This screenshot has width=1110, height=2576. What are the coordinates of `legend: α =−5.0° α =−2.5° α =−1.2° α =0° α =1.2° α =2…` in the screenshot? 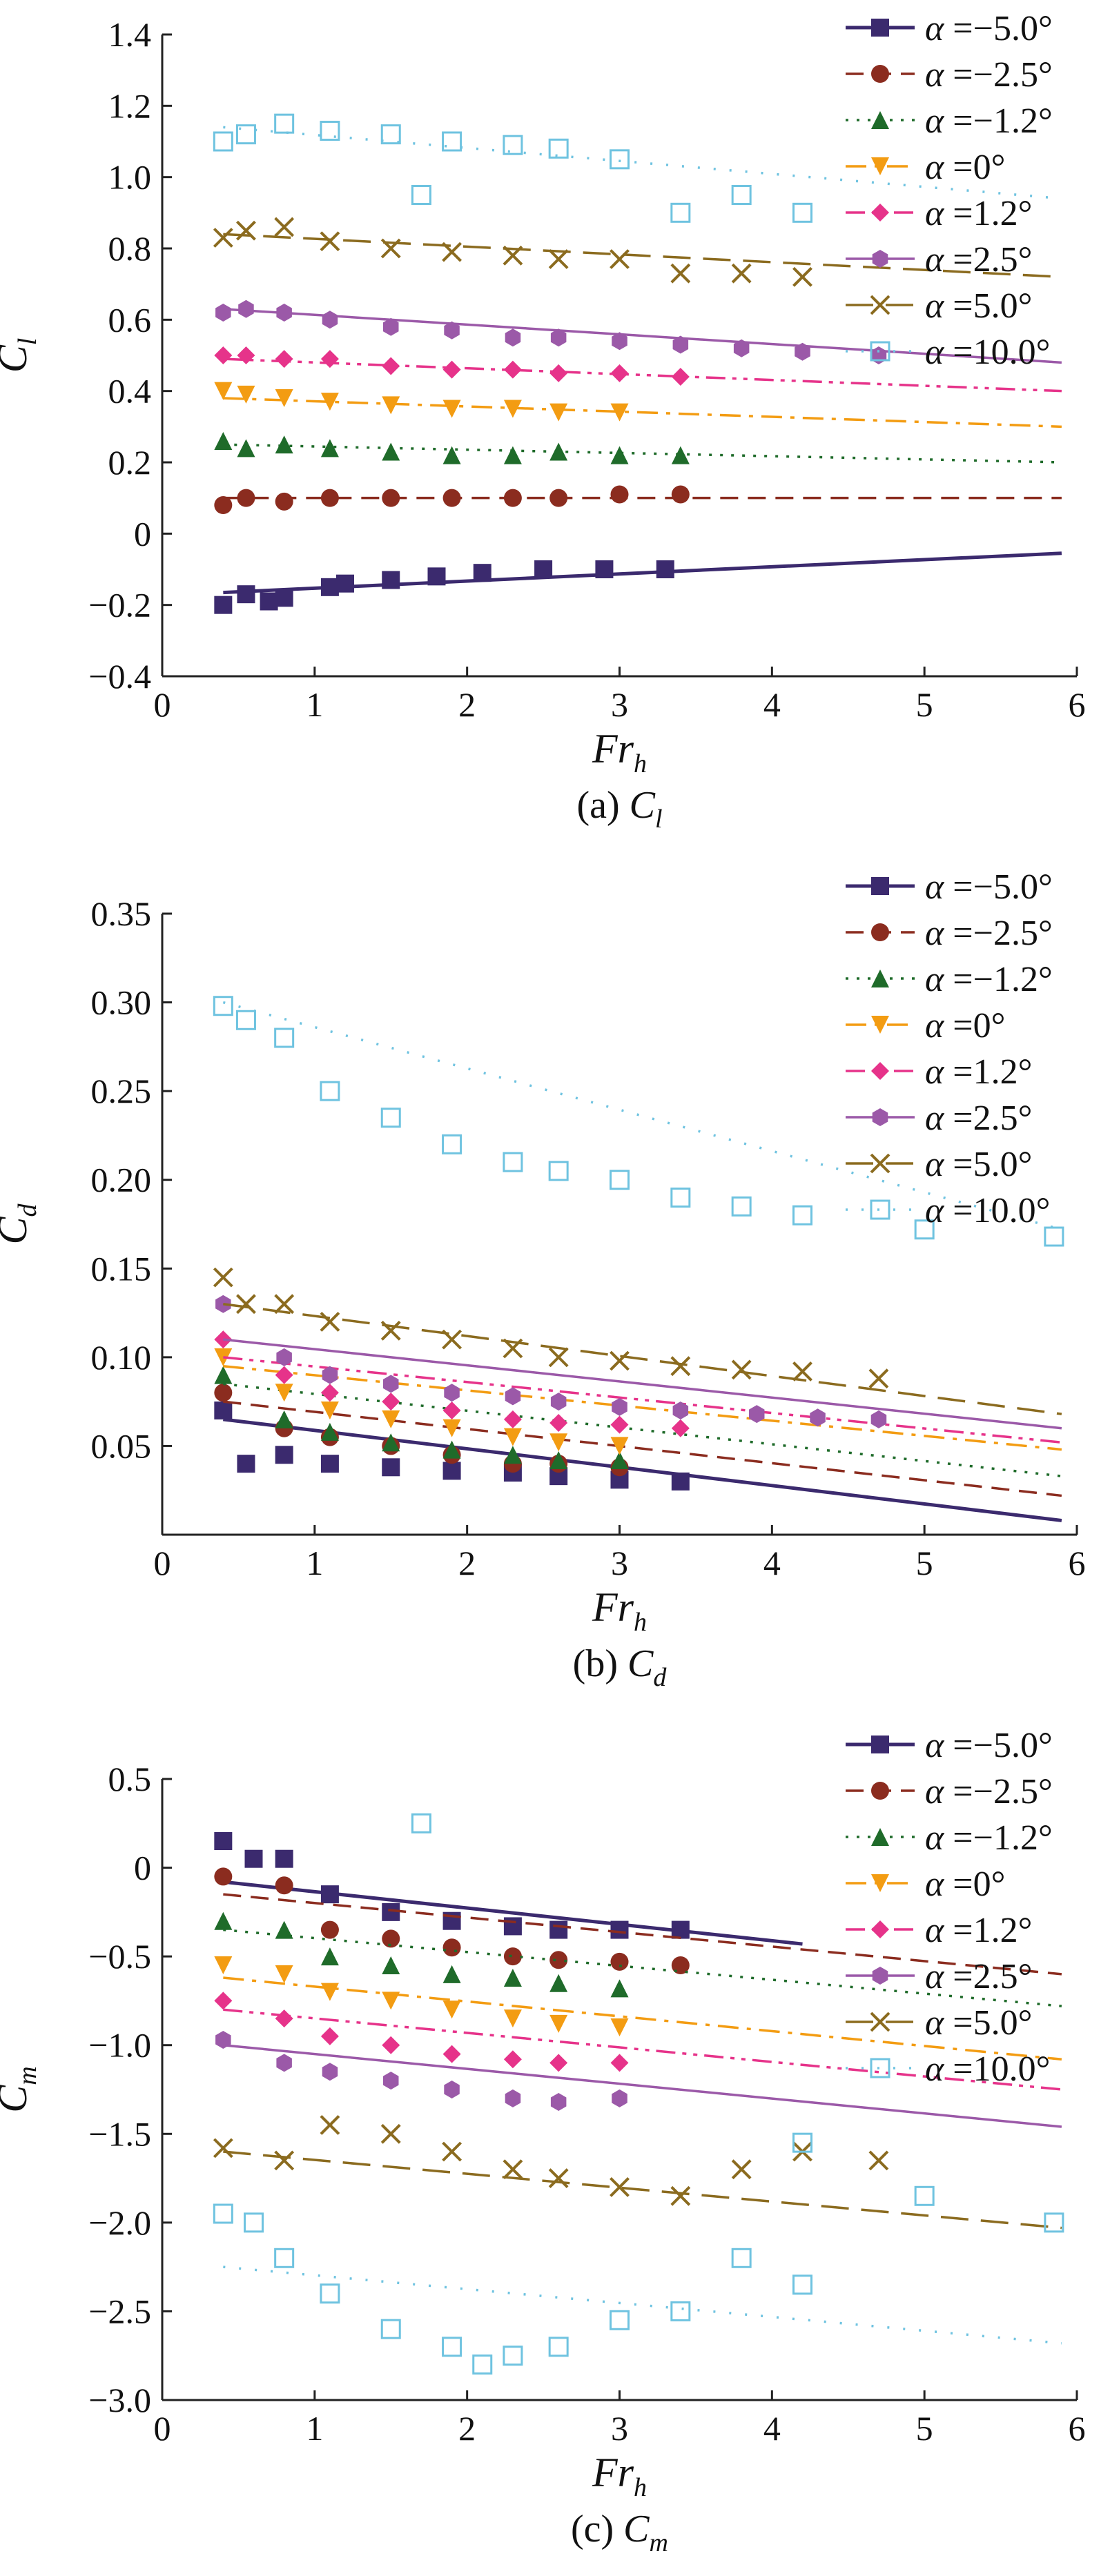 It's located at (950, 190).